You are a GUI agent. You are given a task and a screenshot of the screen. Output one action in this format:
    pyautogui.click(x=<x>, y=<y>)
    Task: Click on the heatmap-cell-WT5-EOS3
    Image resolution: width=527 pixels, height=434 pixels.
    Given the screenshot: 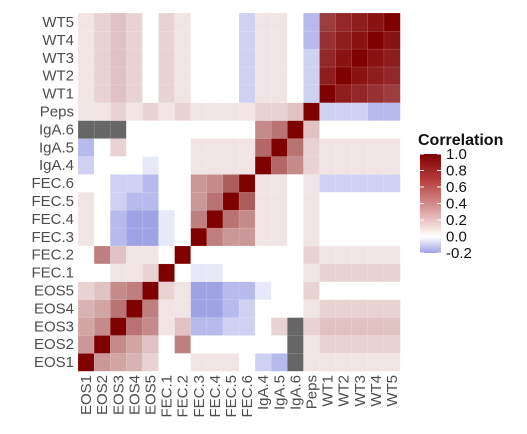 What is the action you would take?
    pyautogui.click(x=118, y=22)
    